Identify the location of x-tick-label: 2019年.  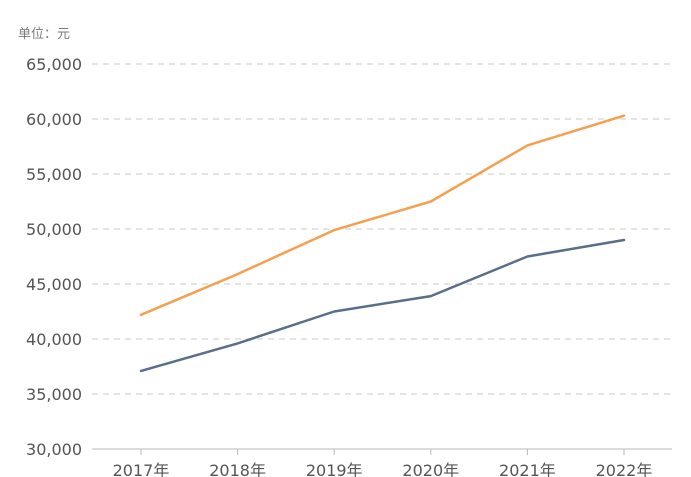
(334, 469).